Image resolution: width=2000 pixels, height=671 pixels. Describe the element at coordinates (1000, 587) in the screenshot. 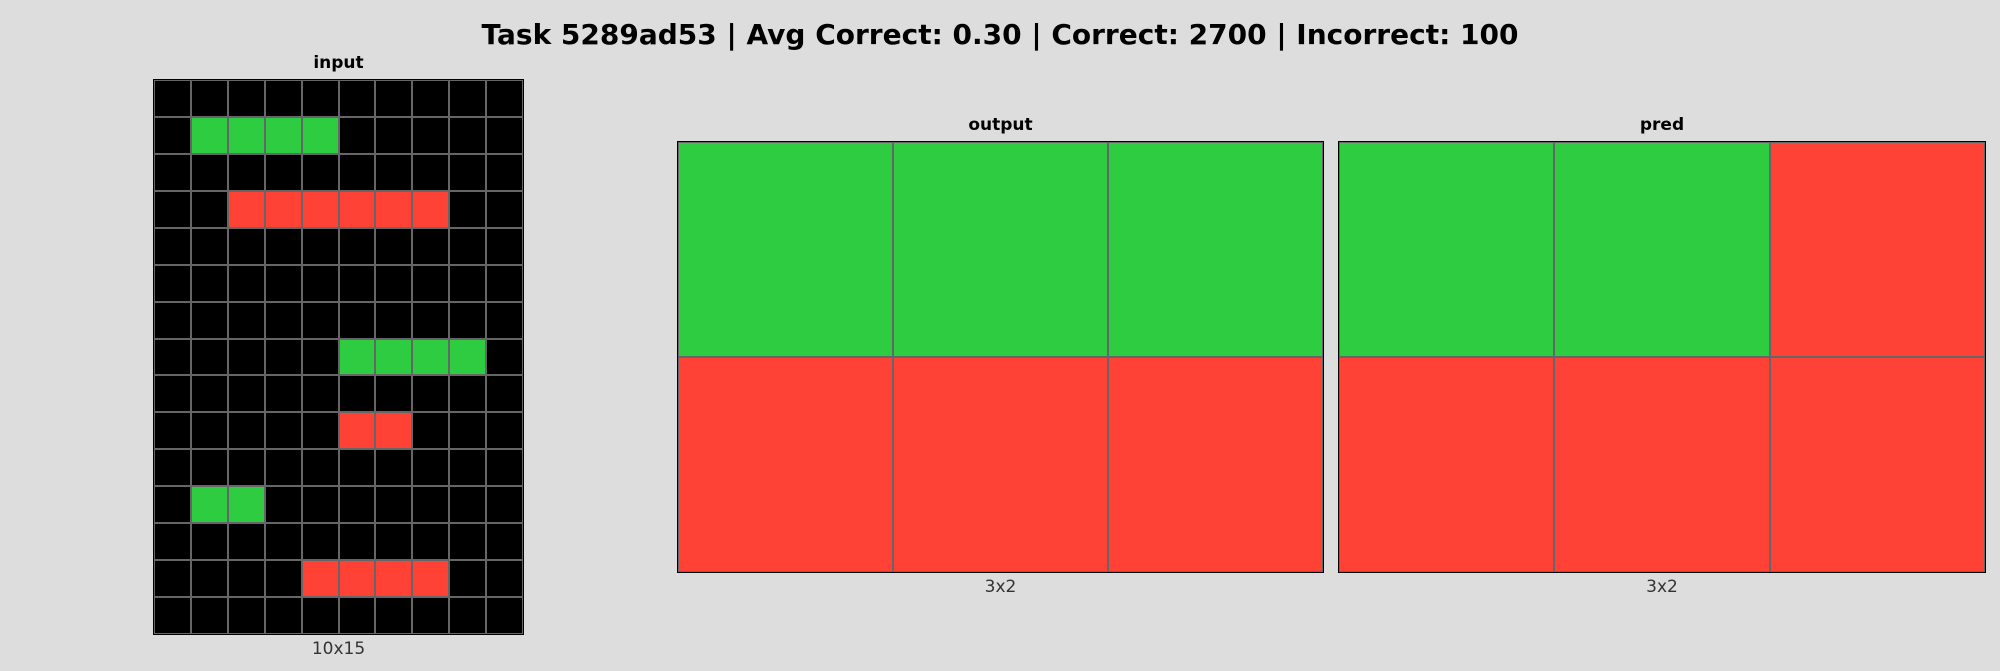

I see `output-dims-label: 3x2` at that location.